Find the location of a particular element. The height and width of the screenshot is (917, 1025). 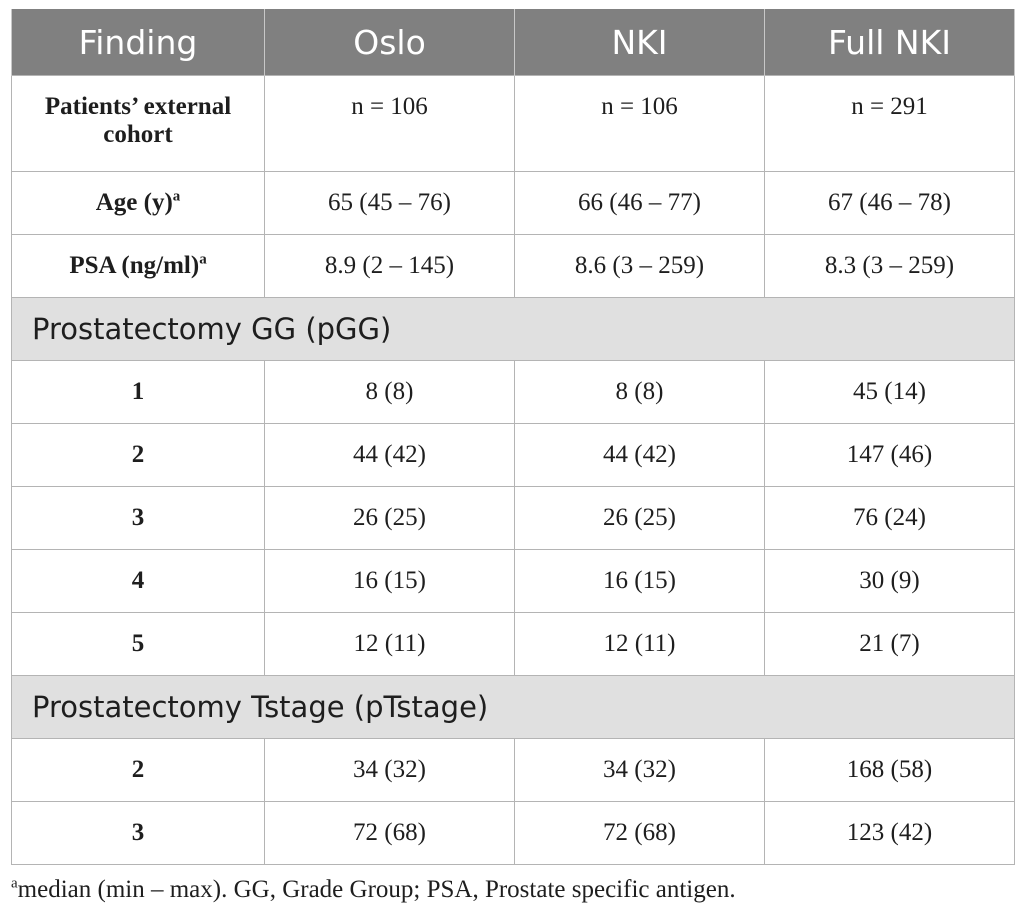

cell: 67 (46 – 78) is located at coordinates (889, 203).